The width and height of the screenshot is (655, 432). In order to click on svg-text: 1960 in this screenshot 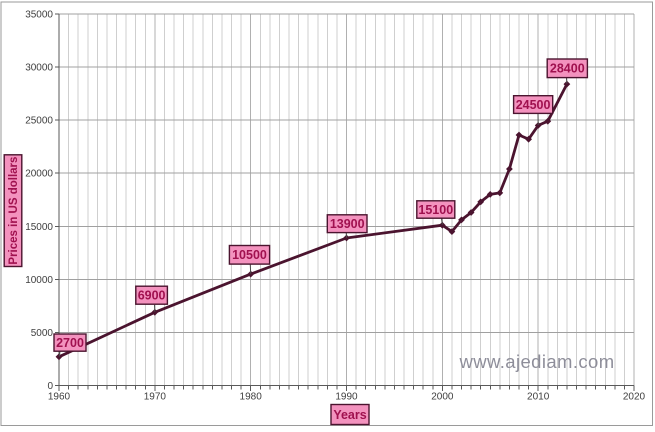, I will do `click(59, 397)`.